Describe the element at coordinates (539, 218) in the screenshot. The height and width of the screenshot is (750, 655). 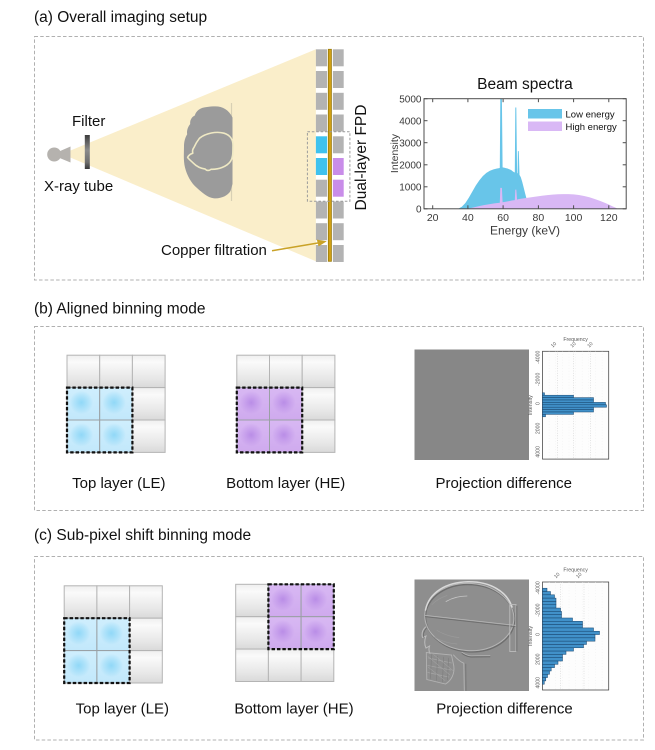
I see `svg-text: 80` at that location.